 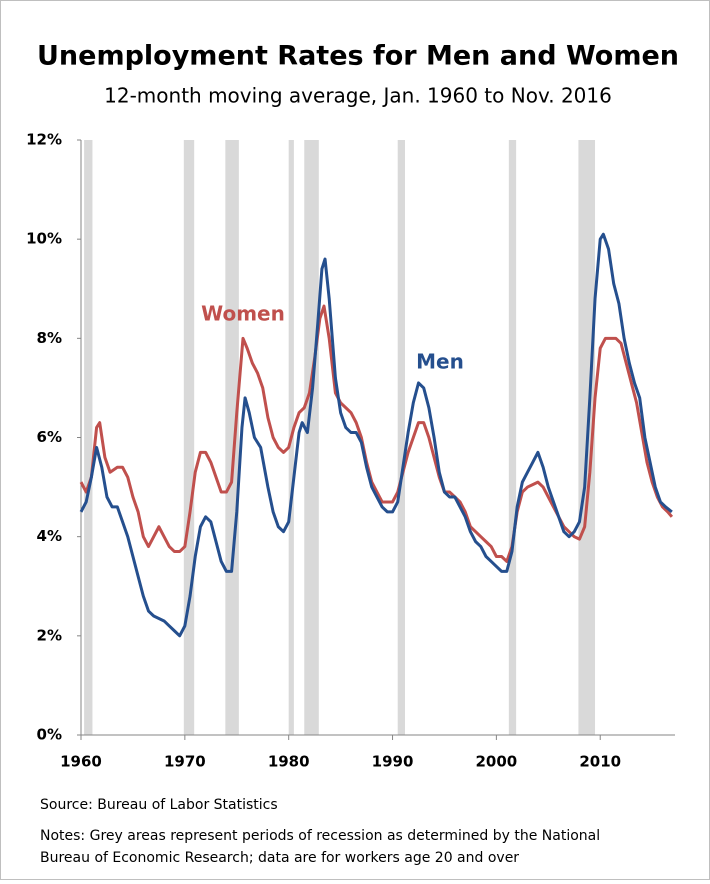 What do you see at coordinates (185, 762) in the screenshot?
I see `x-tick-label: 1970` at bounding box center [185, 762].